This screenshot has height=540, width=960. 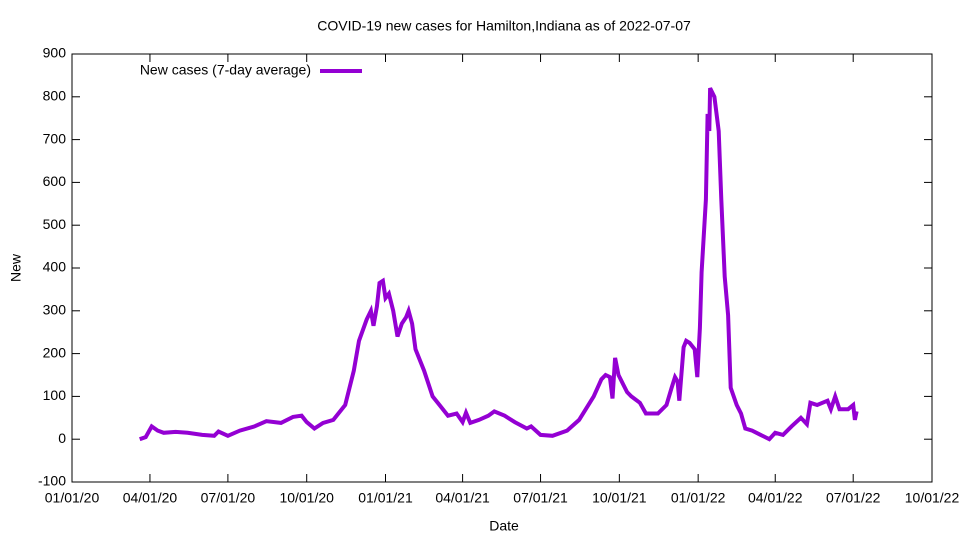 What do you see at coordinates (55, 395) in the screenshot?
I see `y-tick-label: 100` at bounding box center [55, 395].